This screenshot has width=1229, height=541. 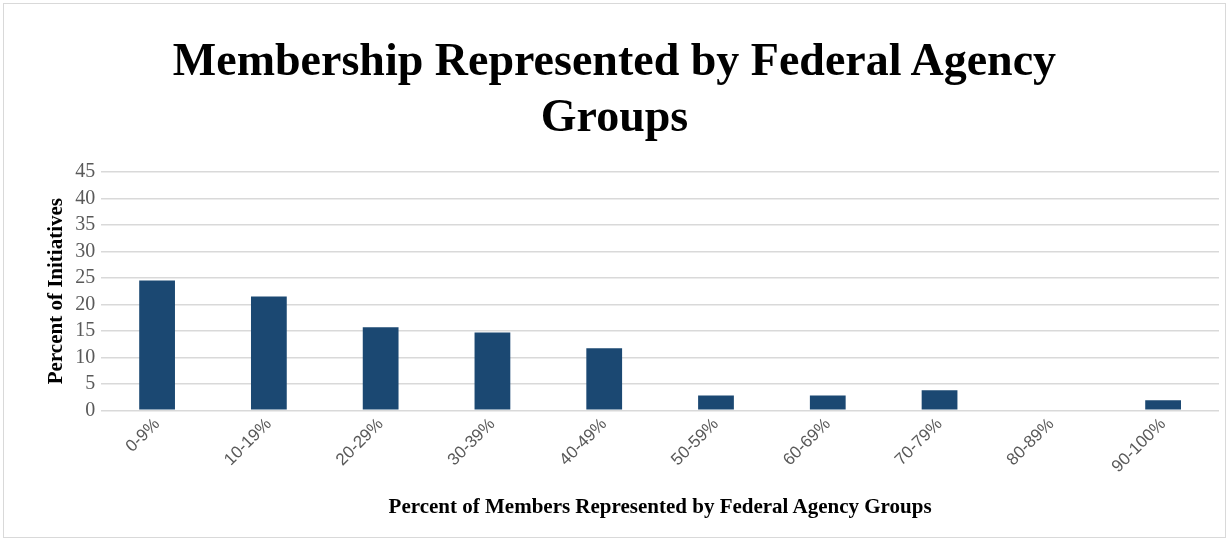 I want to click on y-tick-label: 5, so click(x=90, y=382).